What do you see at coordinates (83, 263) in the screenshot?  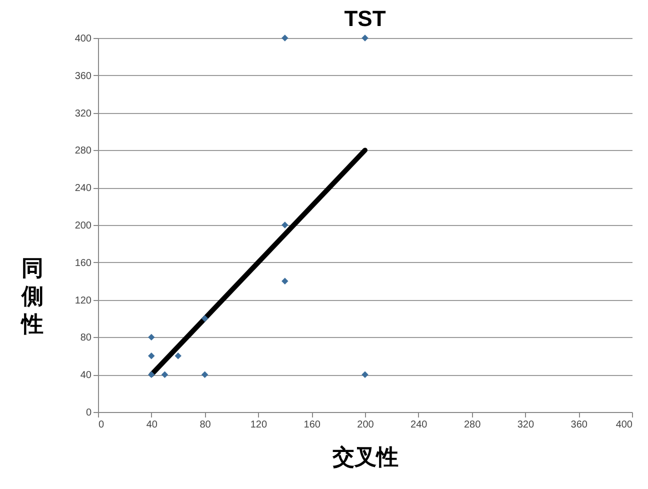 I see `y-tick-label: 160` at bounding box center [83, 263].